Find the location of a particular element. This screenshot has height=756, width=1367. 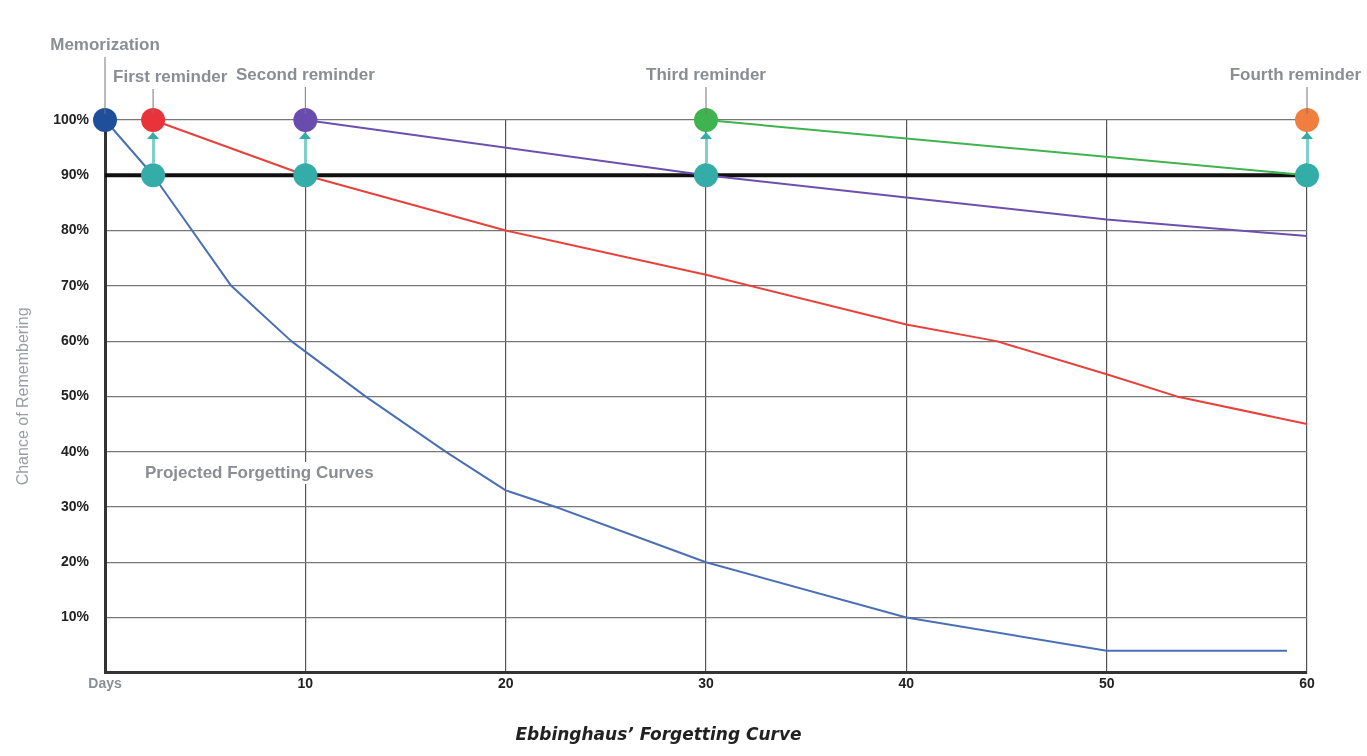

annotation: Third reminder is located at coordinates (706, 75).